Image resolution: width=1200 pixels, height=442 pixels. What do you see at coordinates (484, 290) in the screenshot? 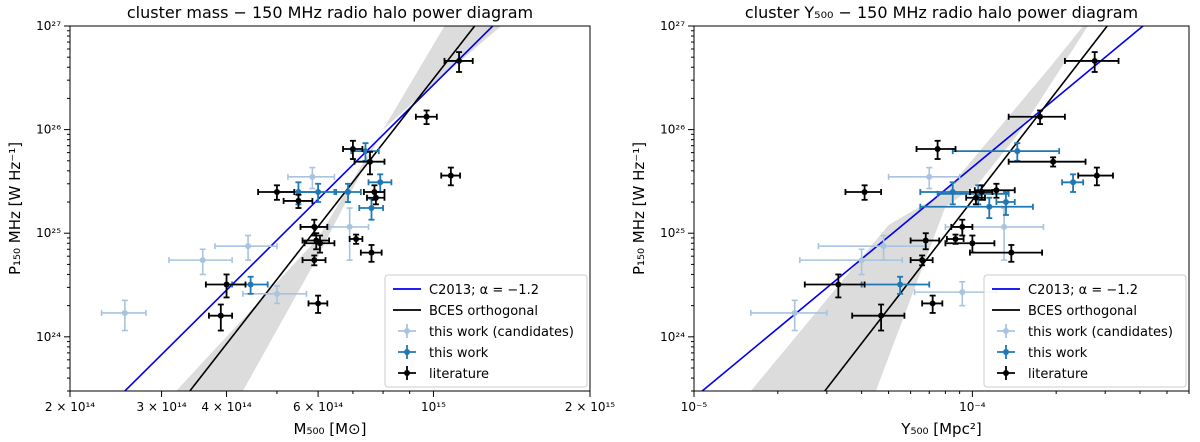
I see `legend-label: C2013; α = −1.2` at bounding box center [484, 290].